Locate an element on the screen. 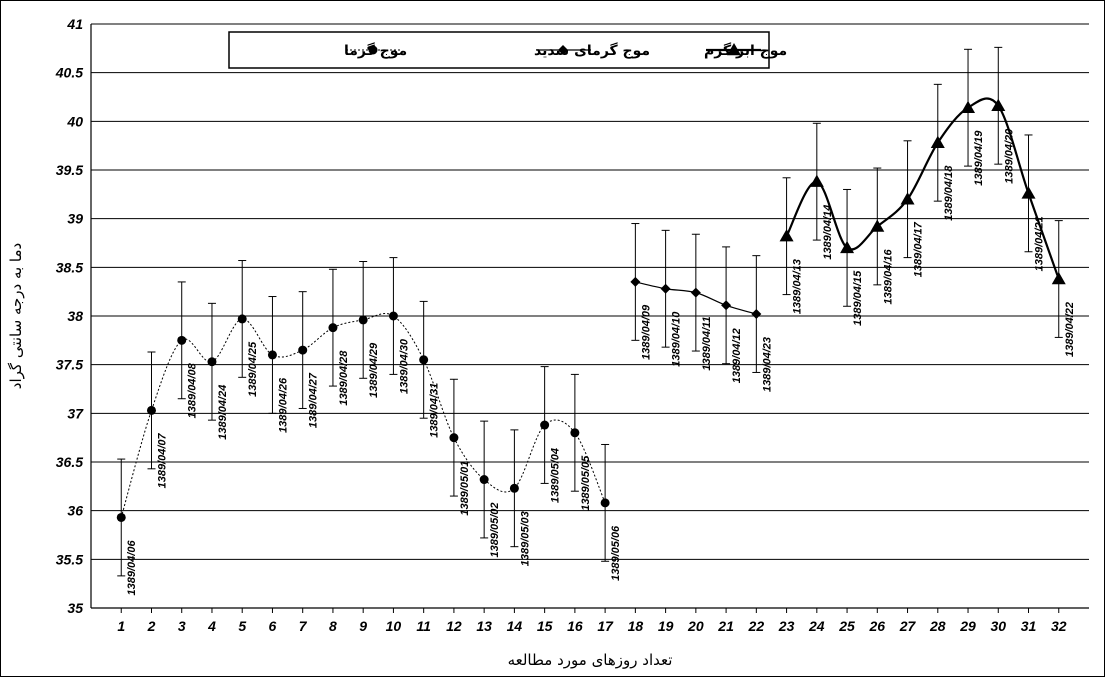  x-tick-label: 31 is located at coordinates (1029, 626).